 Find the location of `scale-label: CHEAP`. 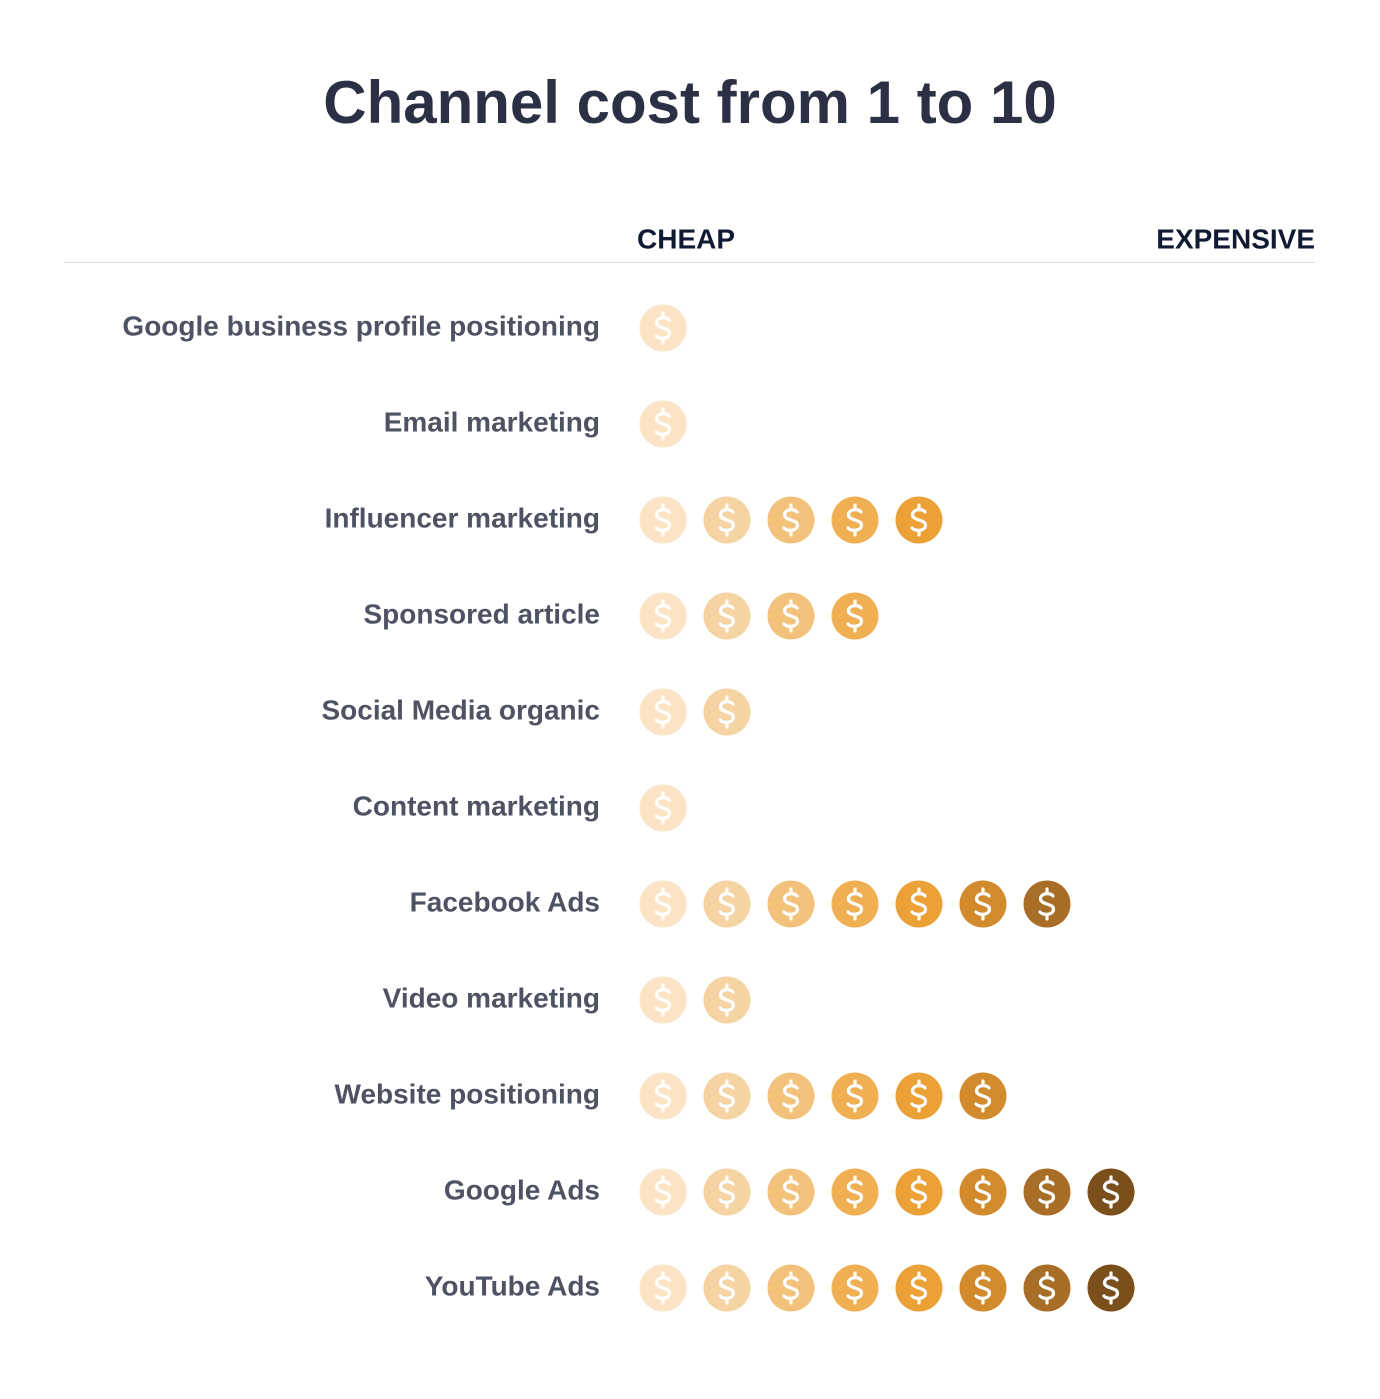

scale-label: CHEAP is located at coordinates (686, 238).